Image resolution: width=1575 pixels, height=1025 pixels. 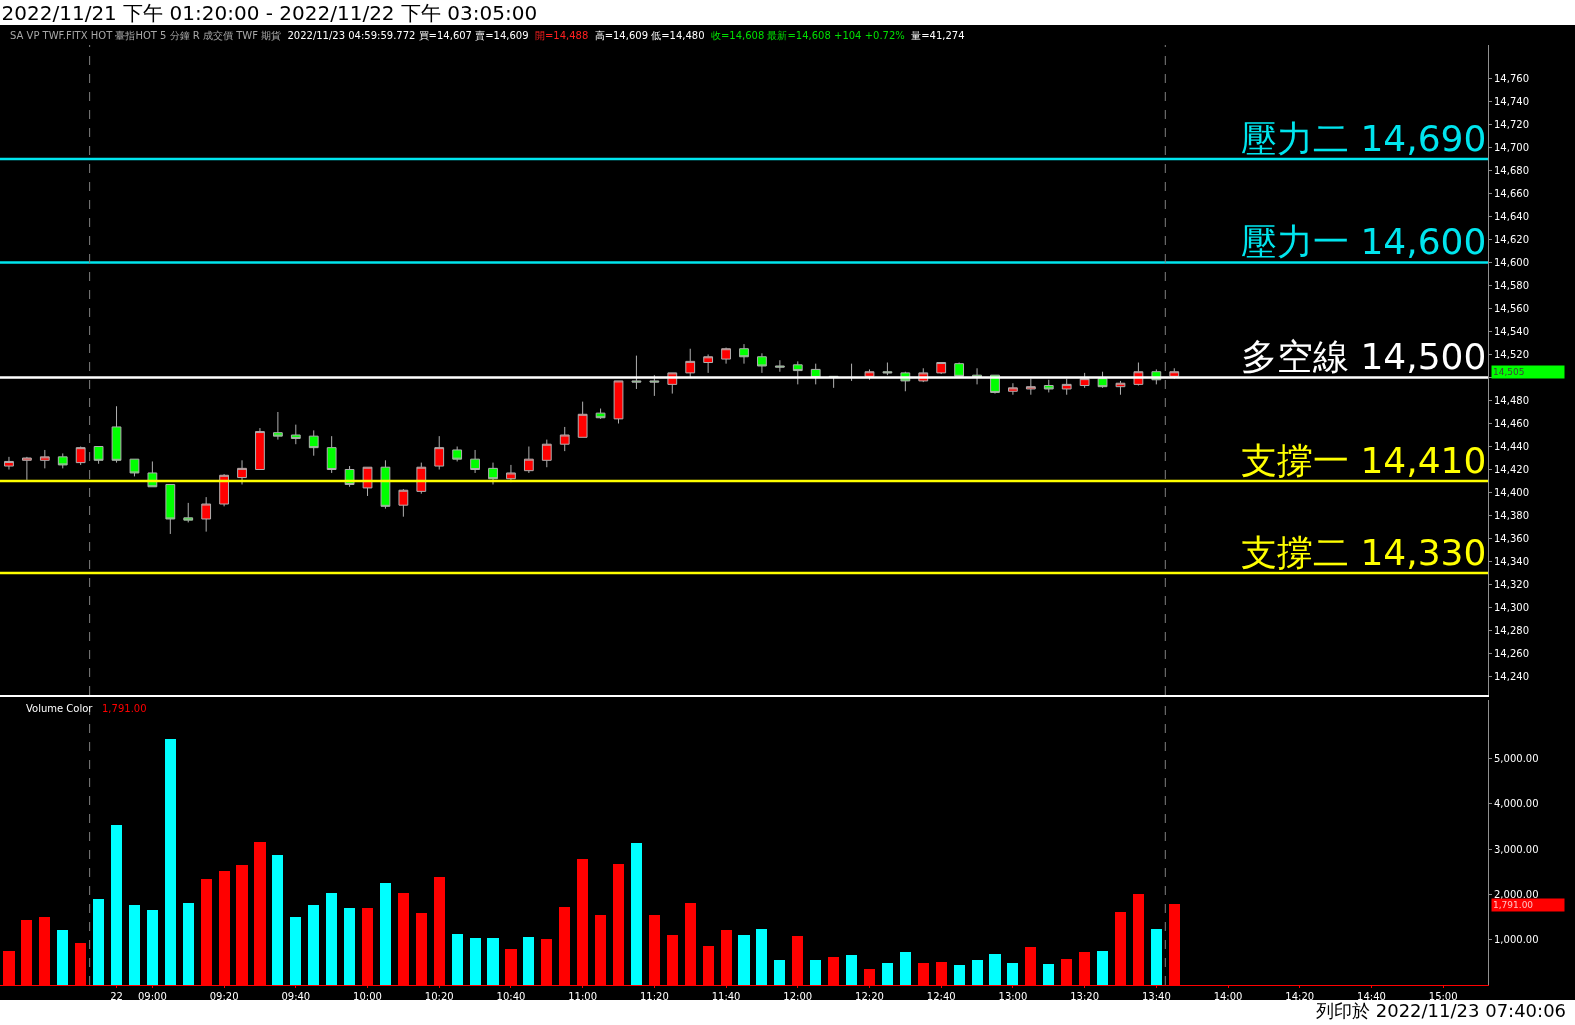 What do you see at coordinates (1511, 331) in the screenshot?
I see `y-tick-label: 14,540` at bounding box center [1511, 331].